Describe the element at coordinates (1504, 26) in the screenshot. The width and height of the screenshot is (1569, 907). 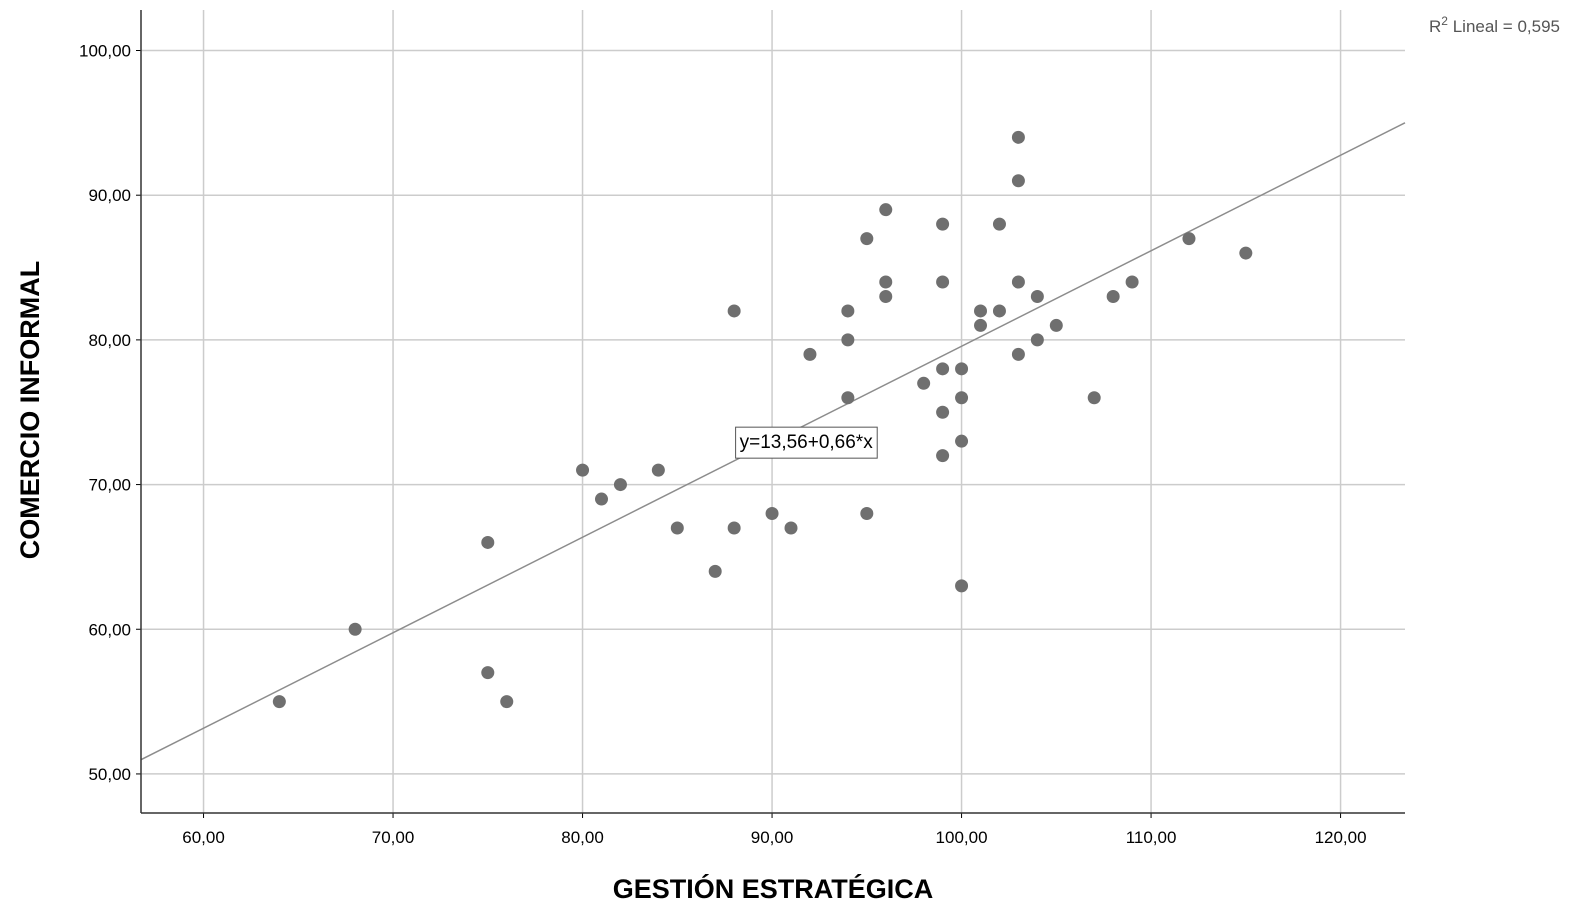
I see `r-squared-suffix: Lineal = 0,595` at that location.